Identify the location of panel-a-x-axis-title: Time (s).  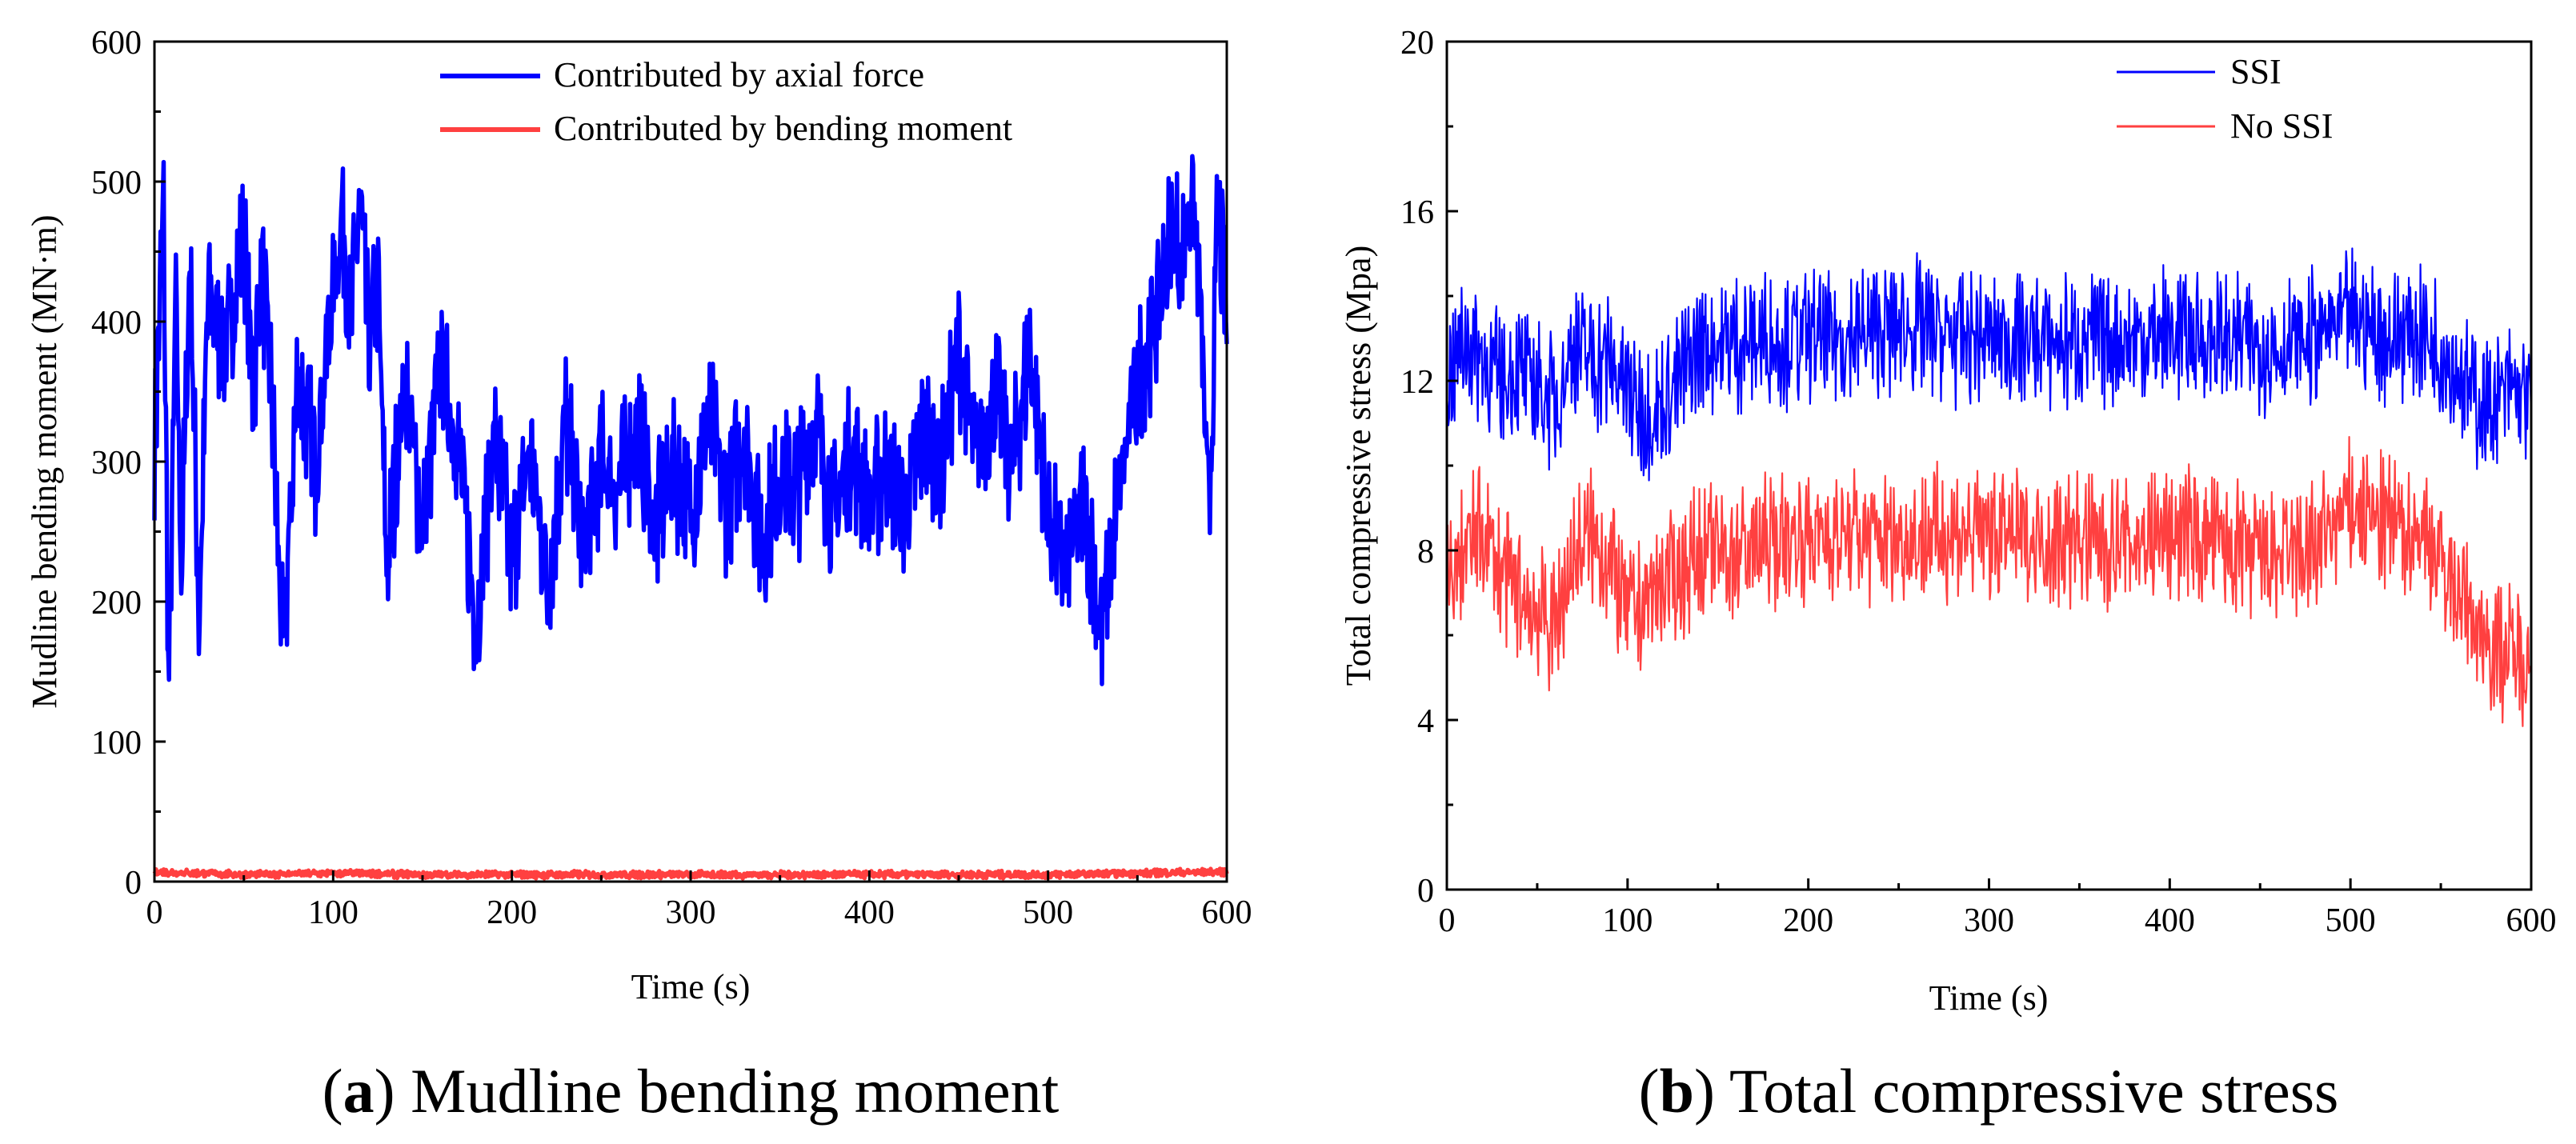
(691, 986).